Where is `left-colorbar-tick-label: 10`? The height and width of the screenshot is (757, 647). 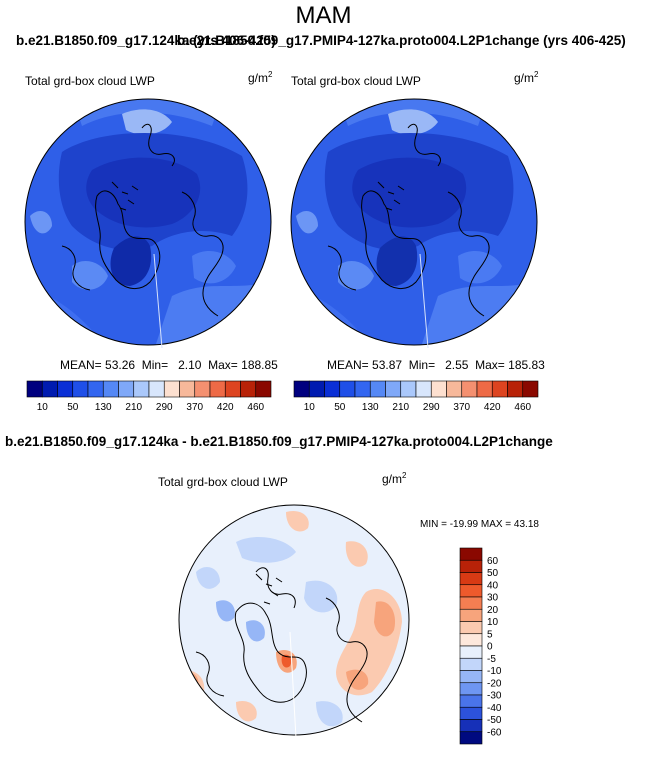
left-colorbar-tick-label: 10 is located at coordinates (43, 407).